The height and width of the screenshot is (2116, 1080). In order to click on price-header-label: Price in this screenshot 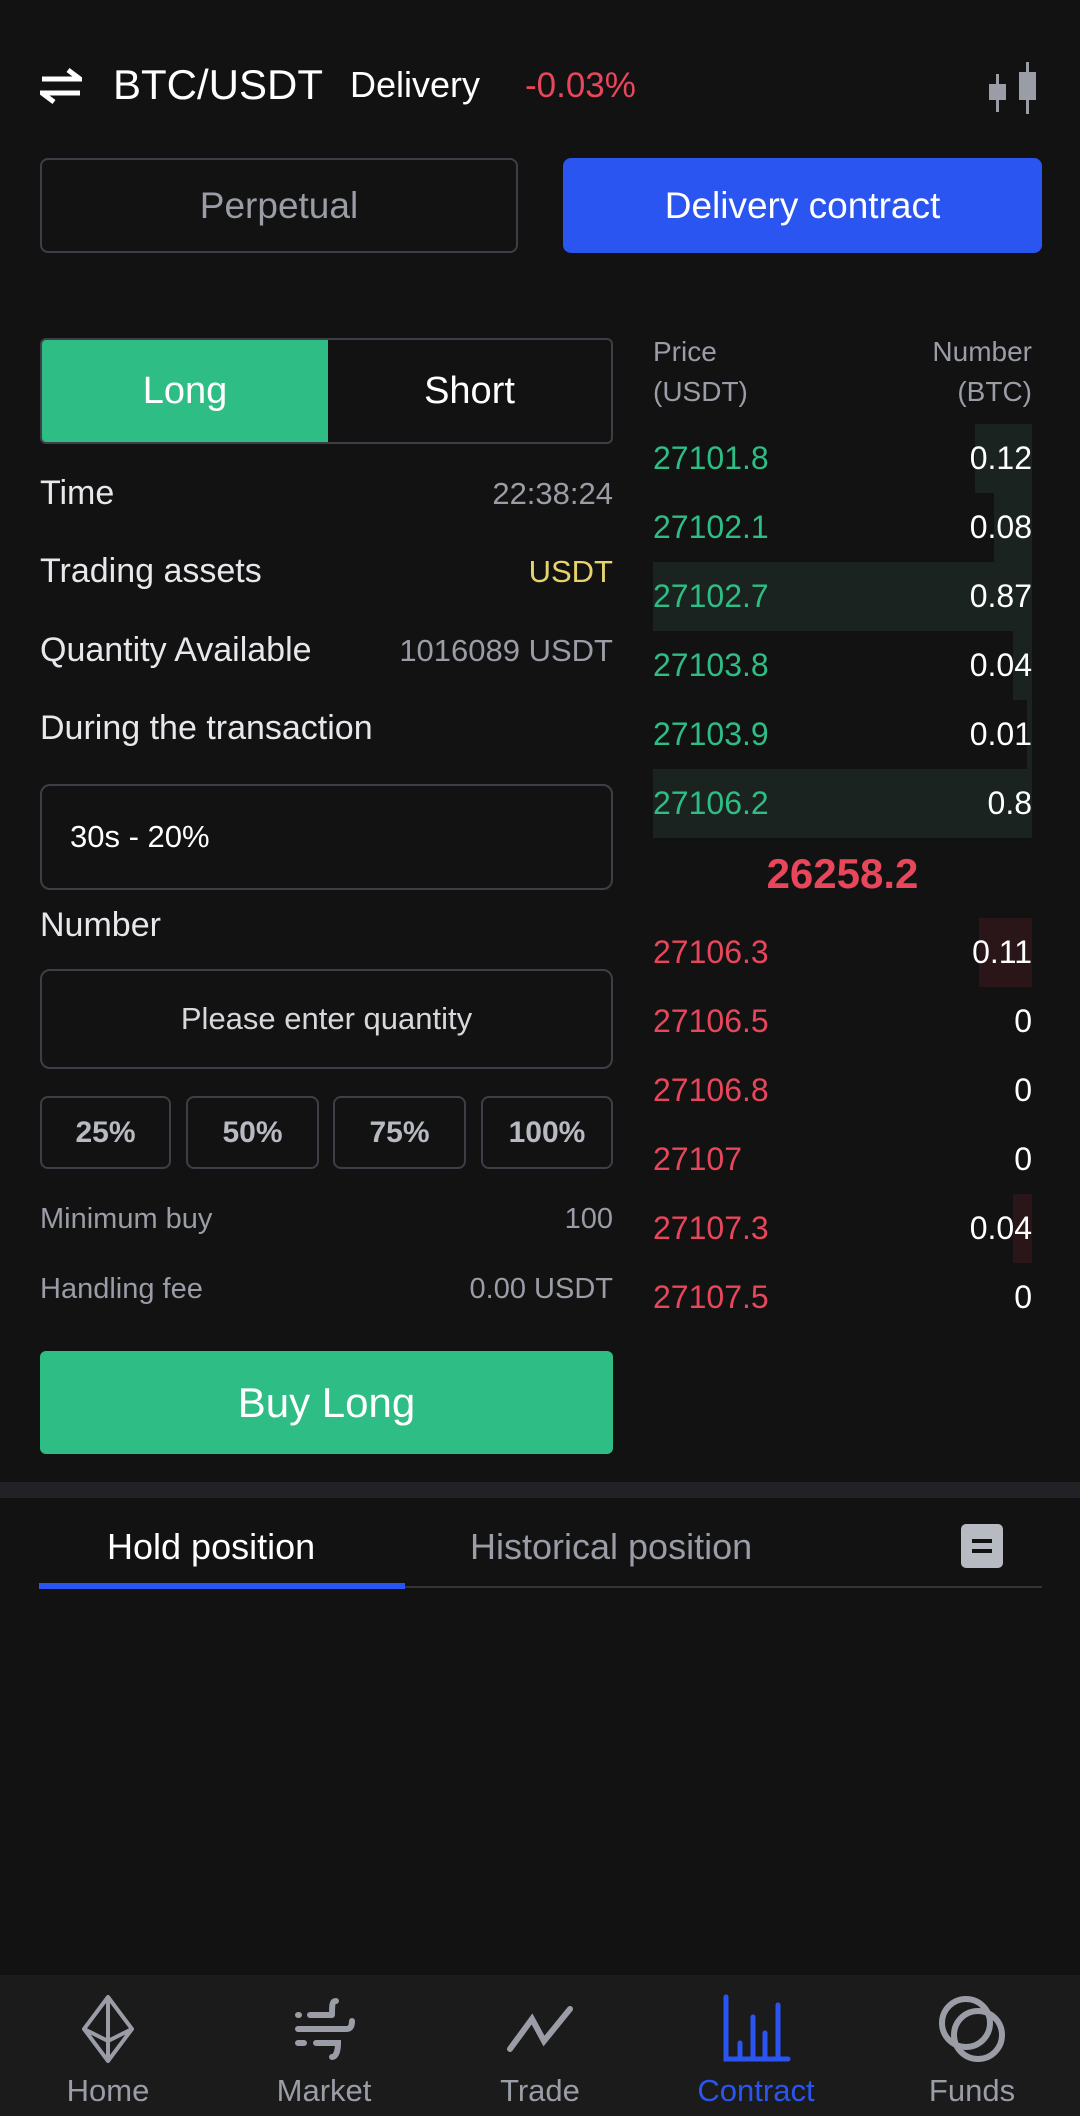, I will do `click(685, 351)`.